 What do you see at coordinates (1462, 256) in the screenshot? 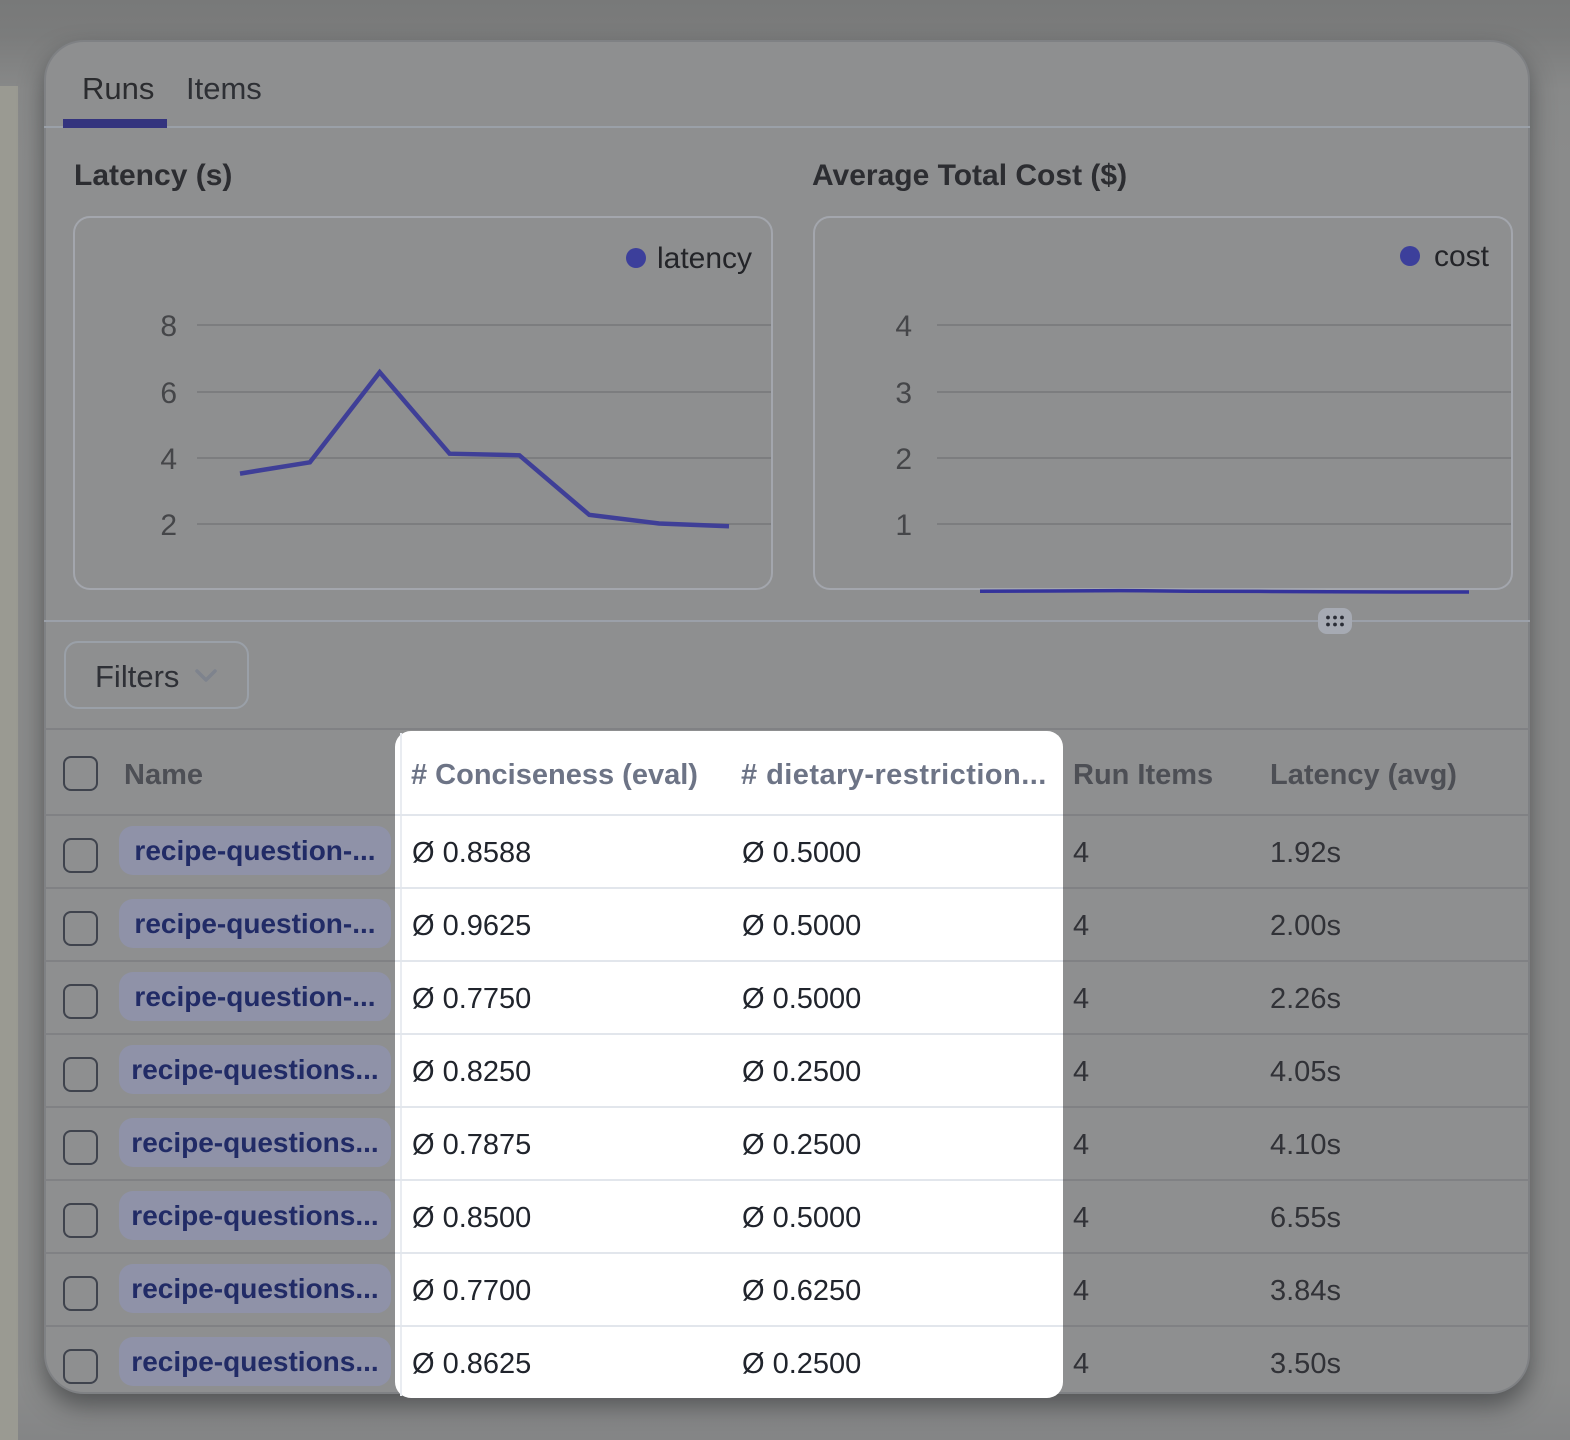
I see `svg-text: cost` at bounding box center [1462, 256].